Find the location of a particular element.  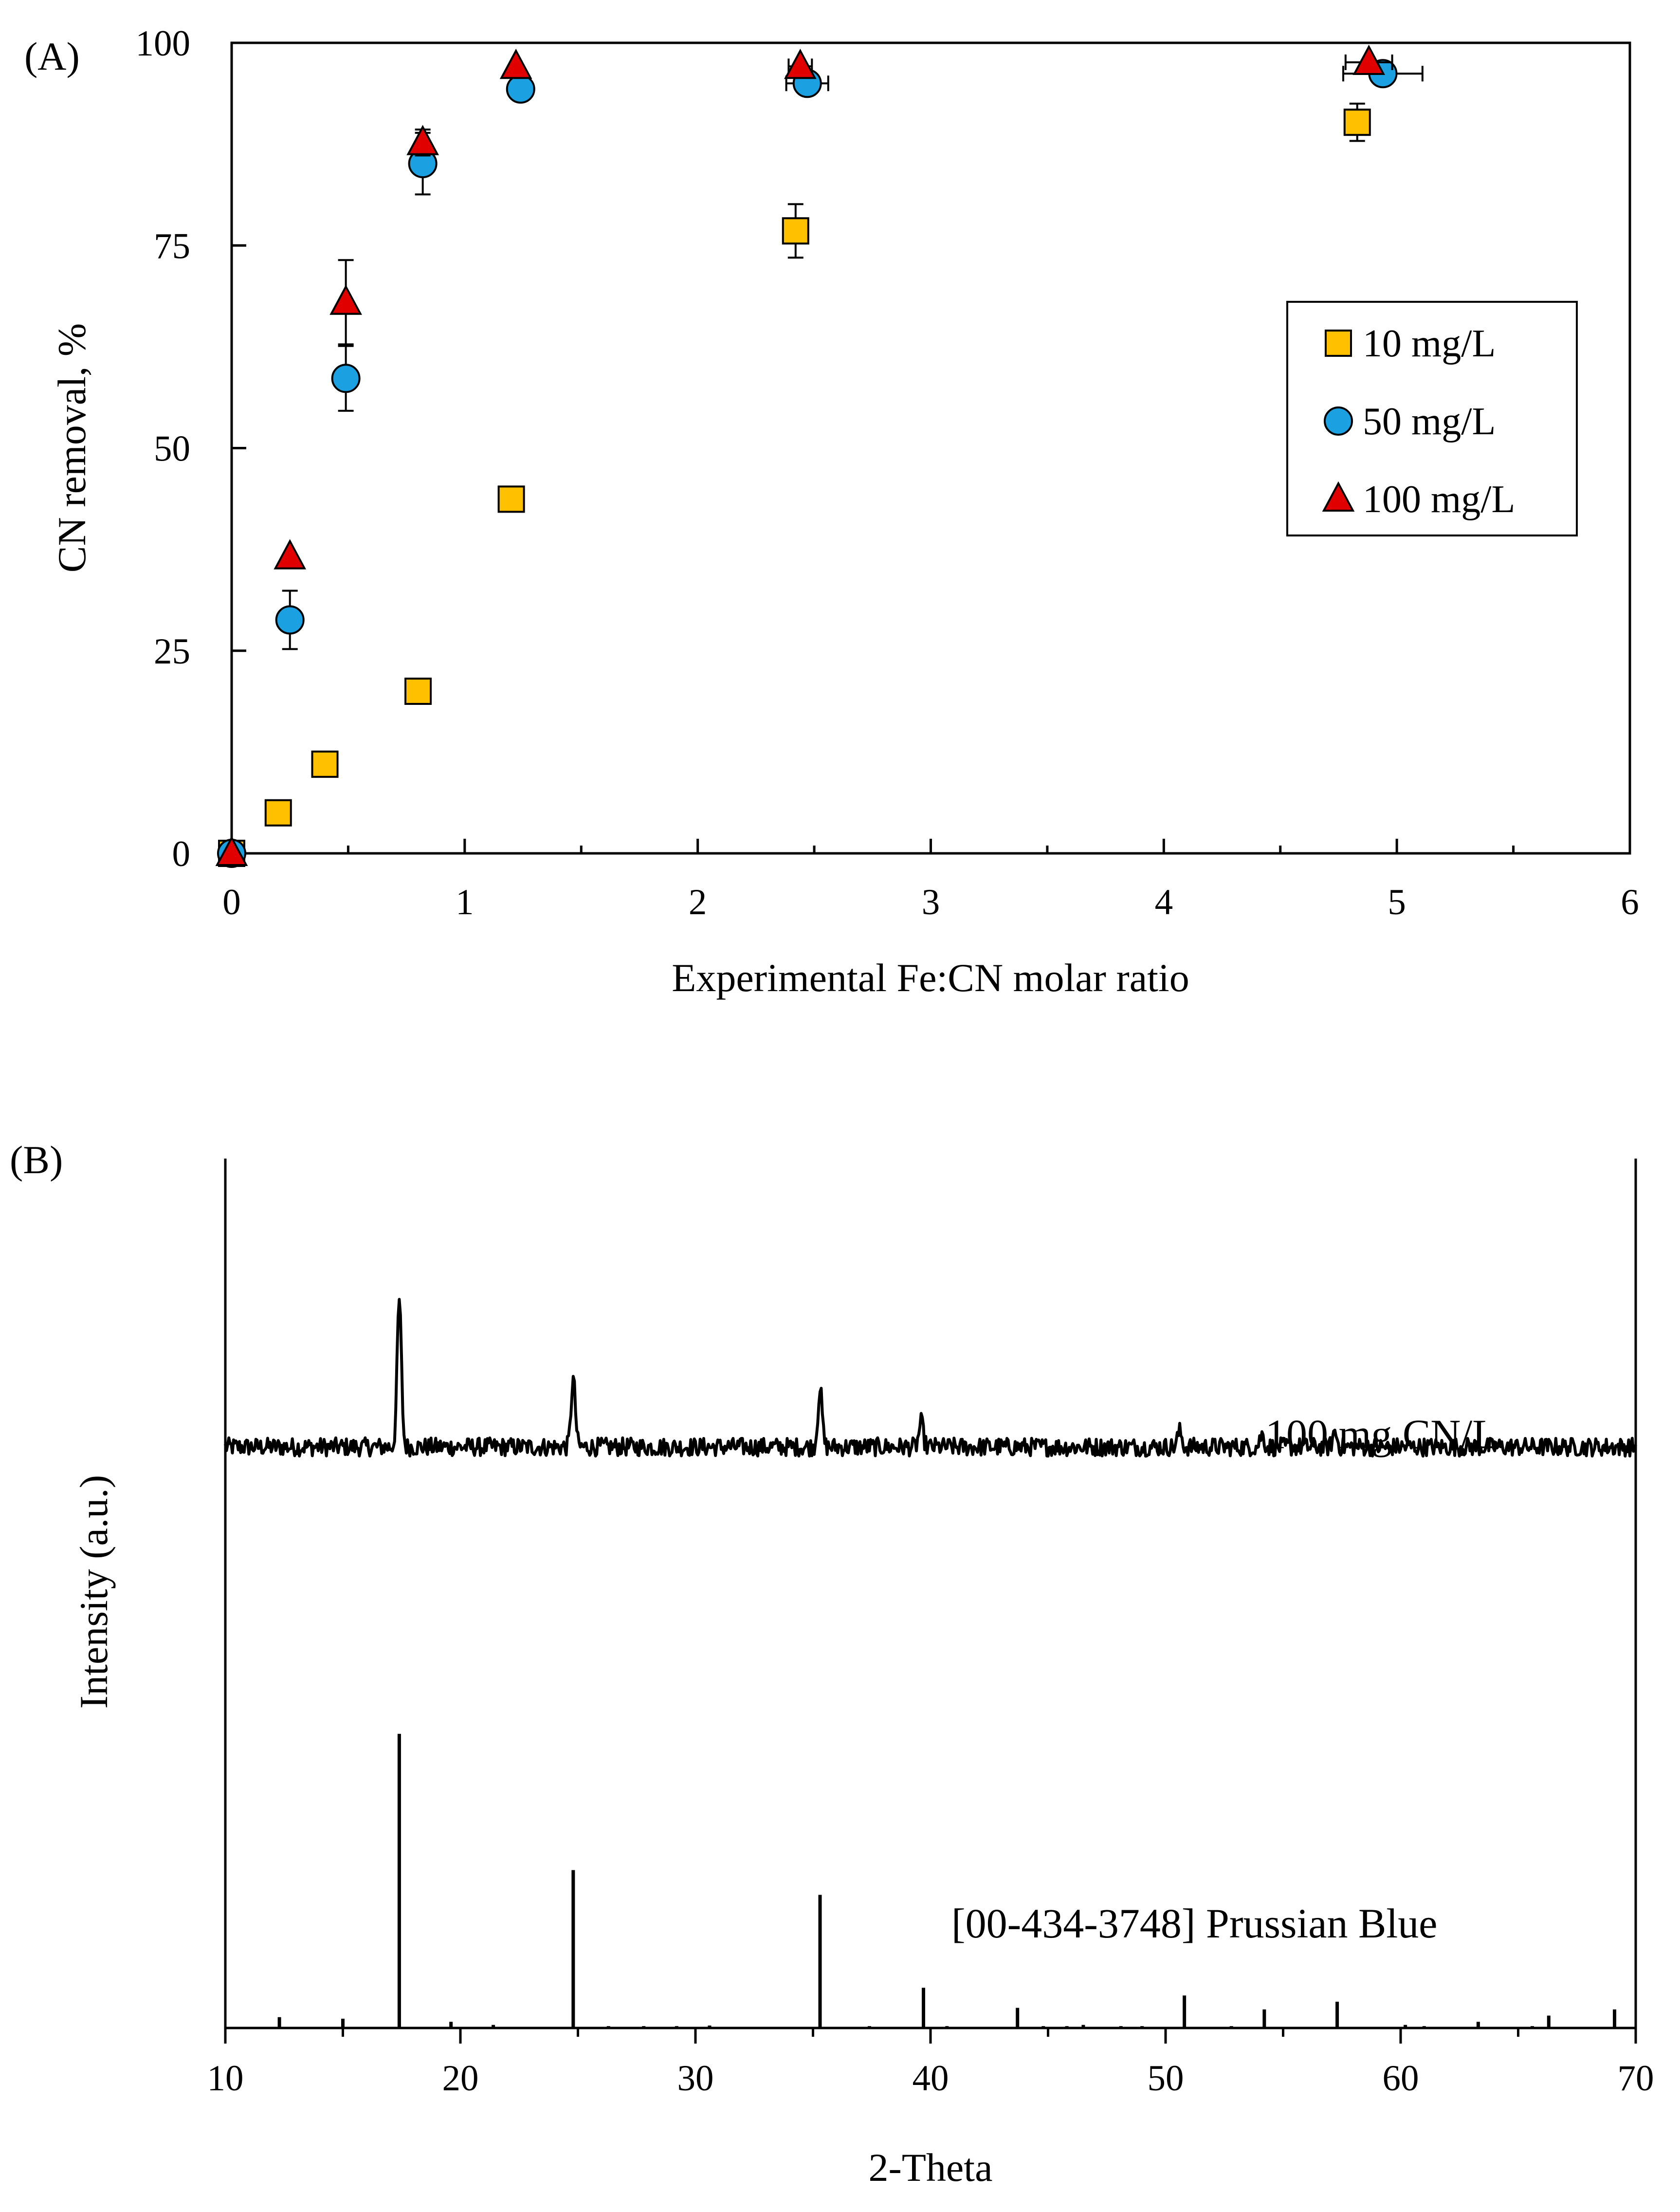

panel-b-label: (B) is located at coordinates (36, 1160).